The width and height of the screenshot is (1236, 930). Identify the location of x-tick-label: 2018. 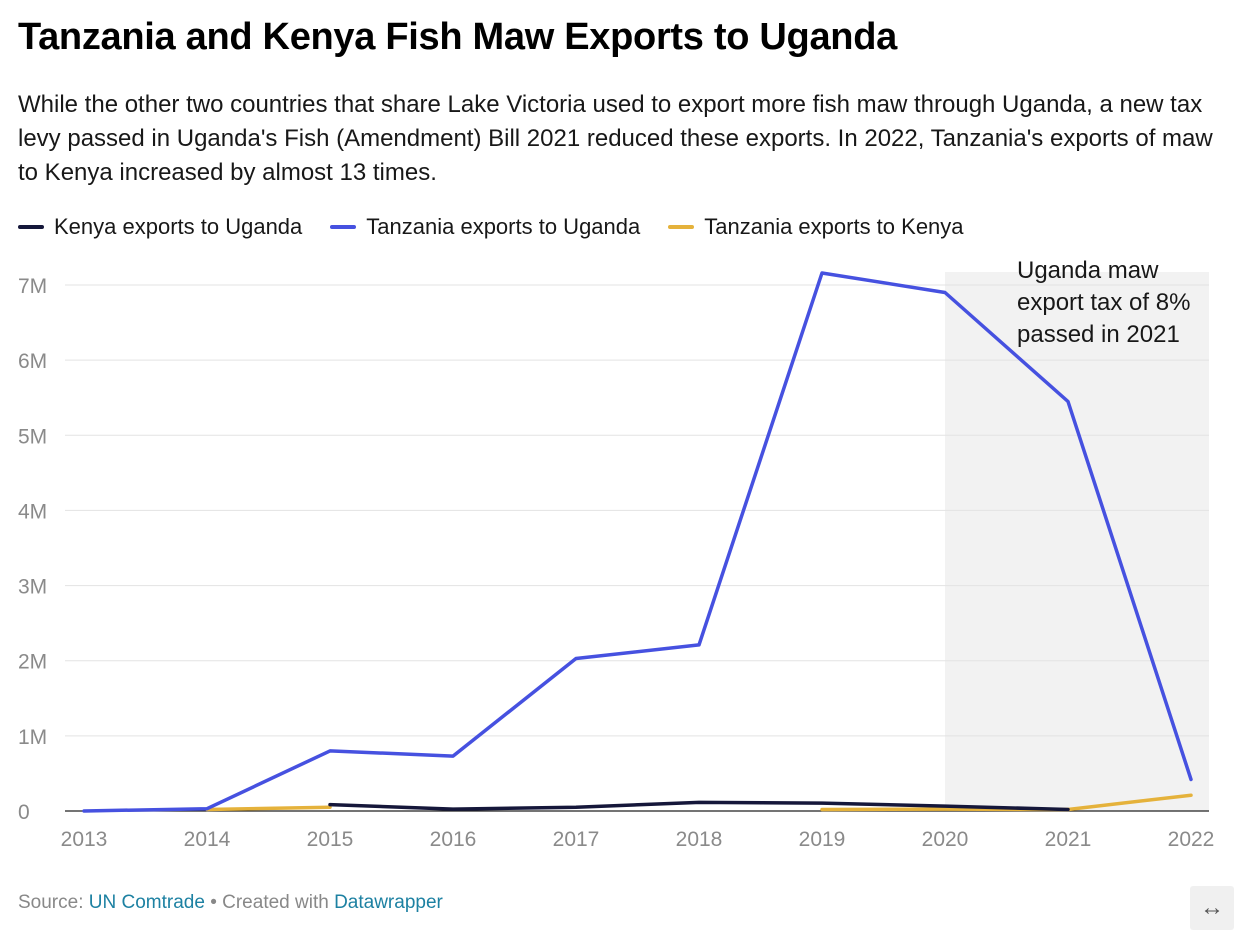
(699, 839).